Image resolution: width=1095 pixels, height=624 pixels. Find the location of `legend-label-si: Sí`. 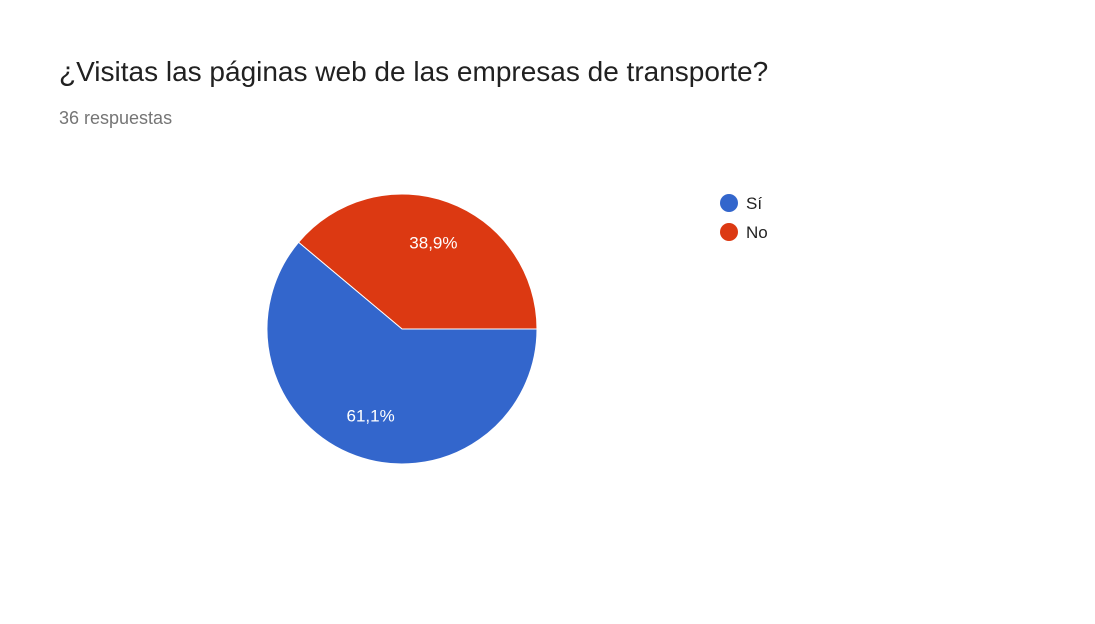

legend-label-si: Sí is located at coordinates (754, 203).